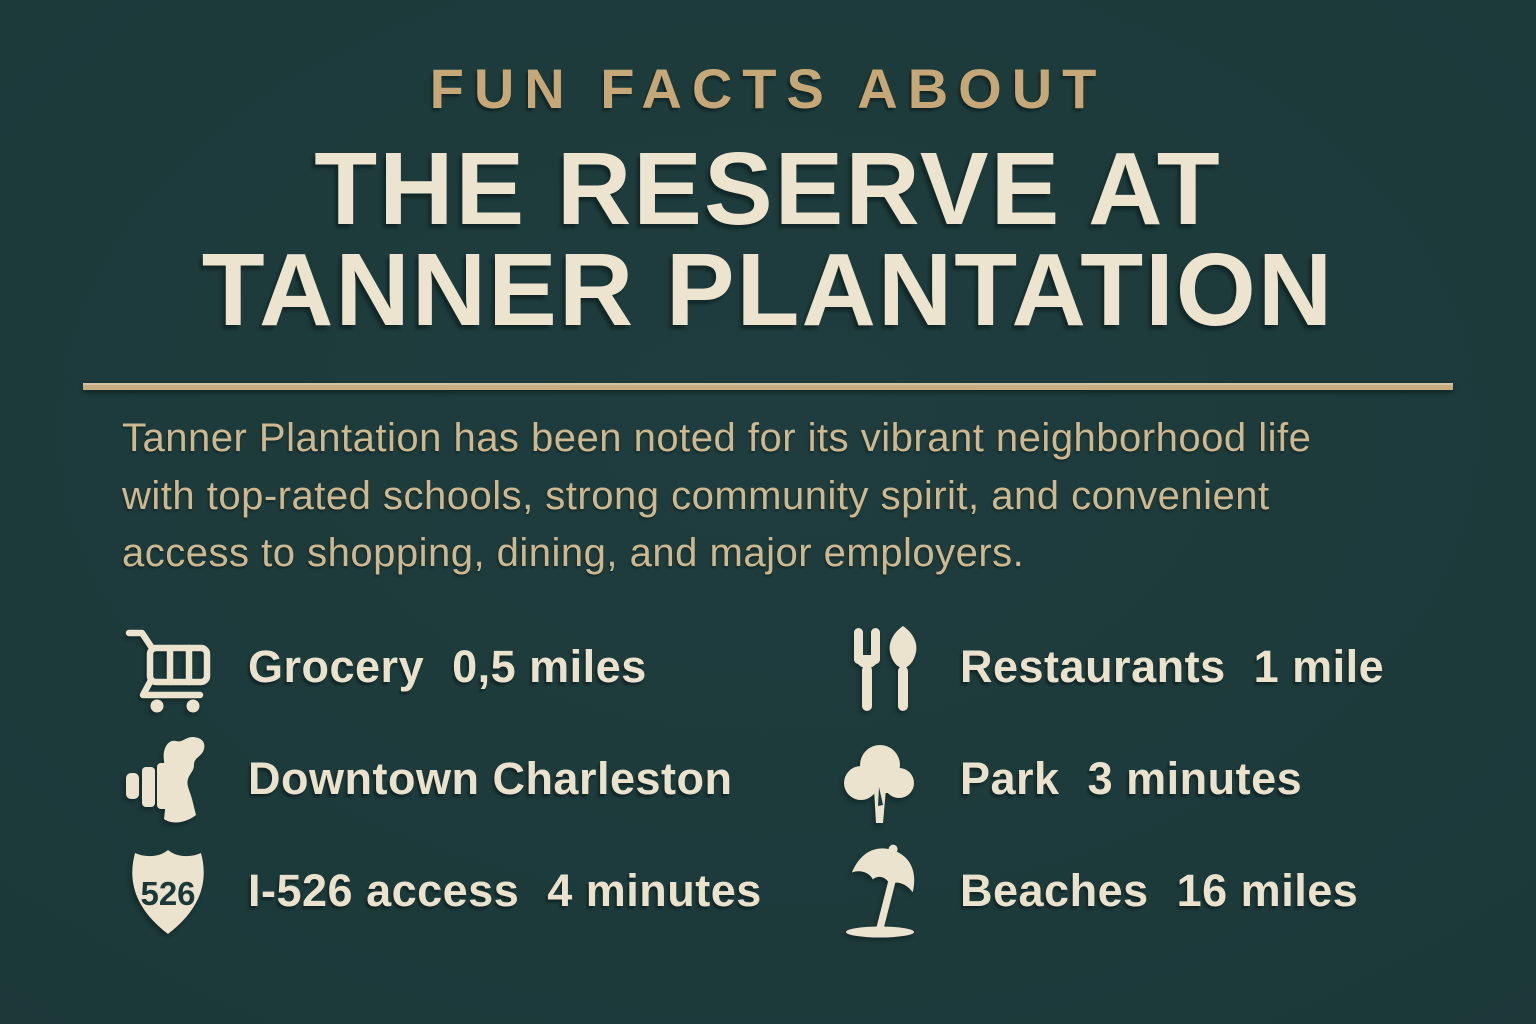  What do you see at coordinates (1093, 666) in the screenshot?
I see `fact-label: Restaurants` at bounding box center [1093, 666].